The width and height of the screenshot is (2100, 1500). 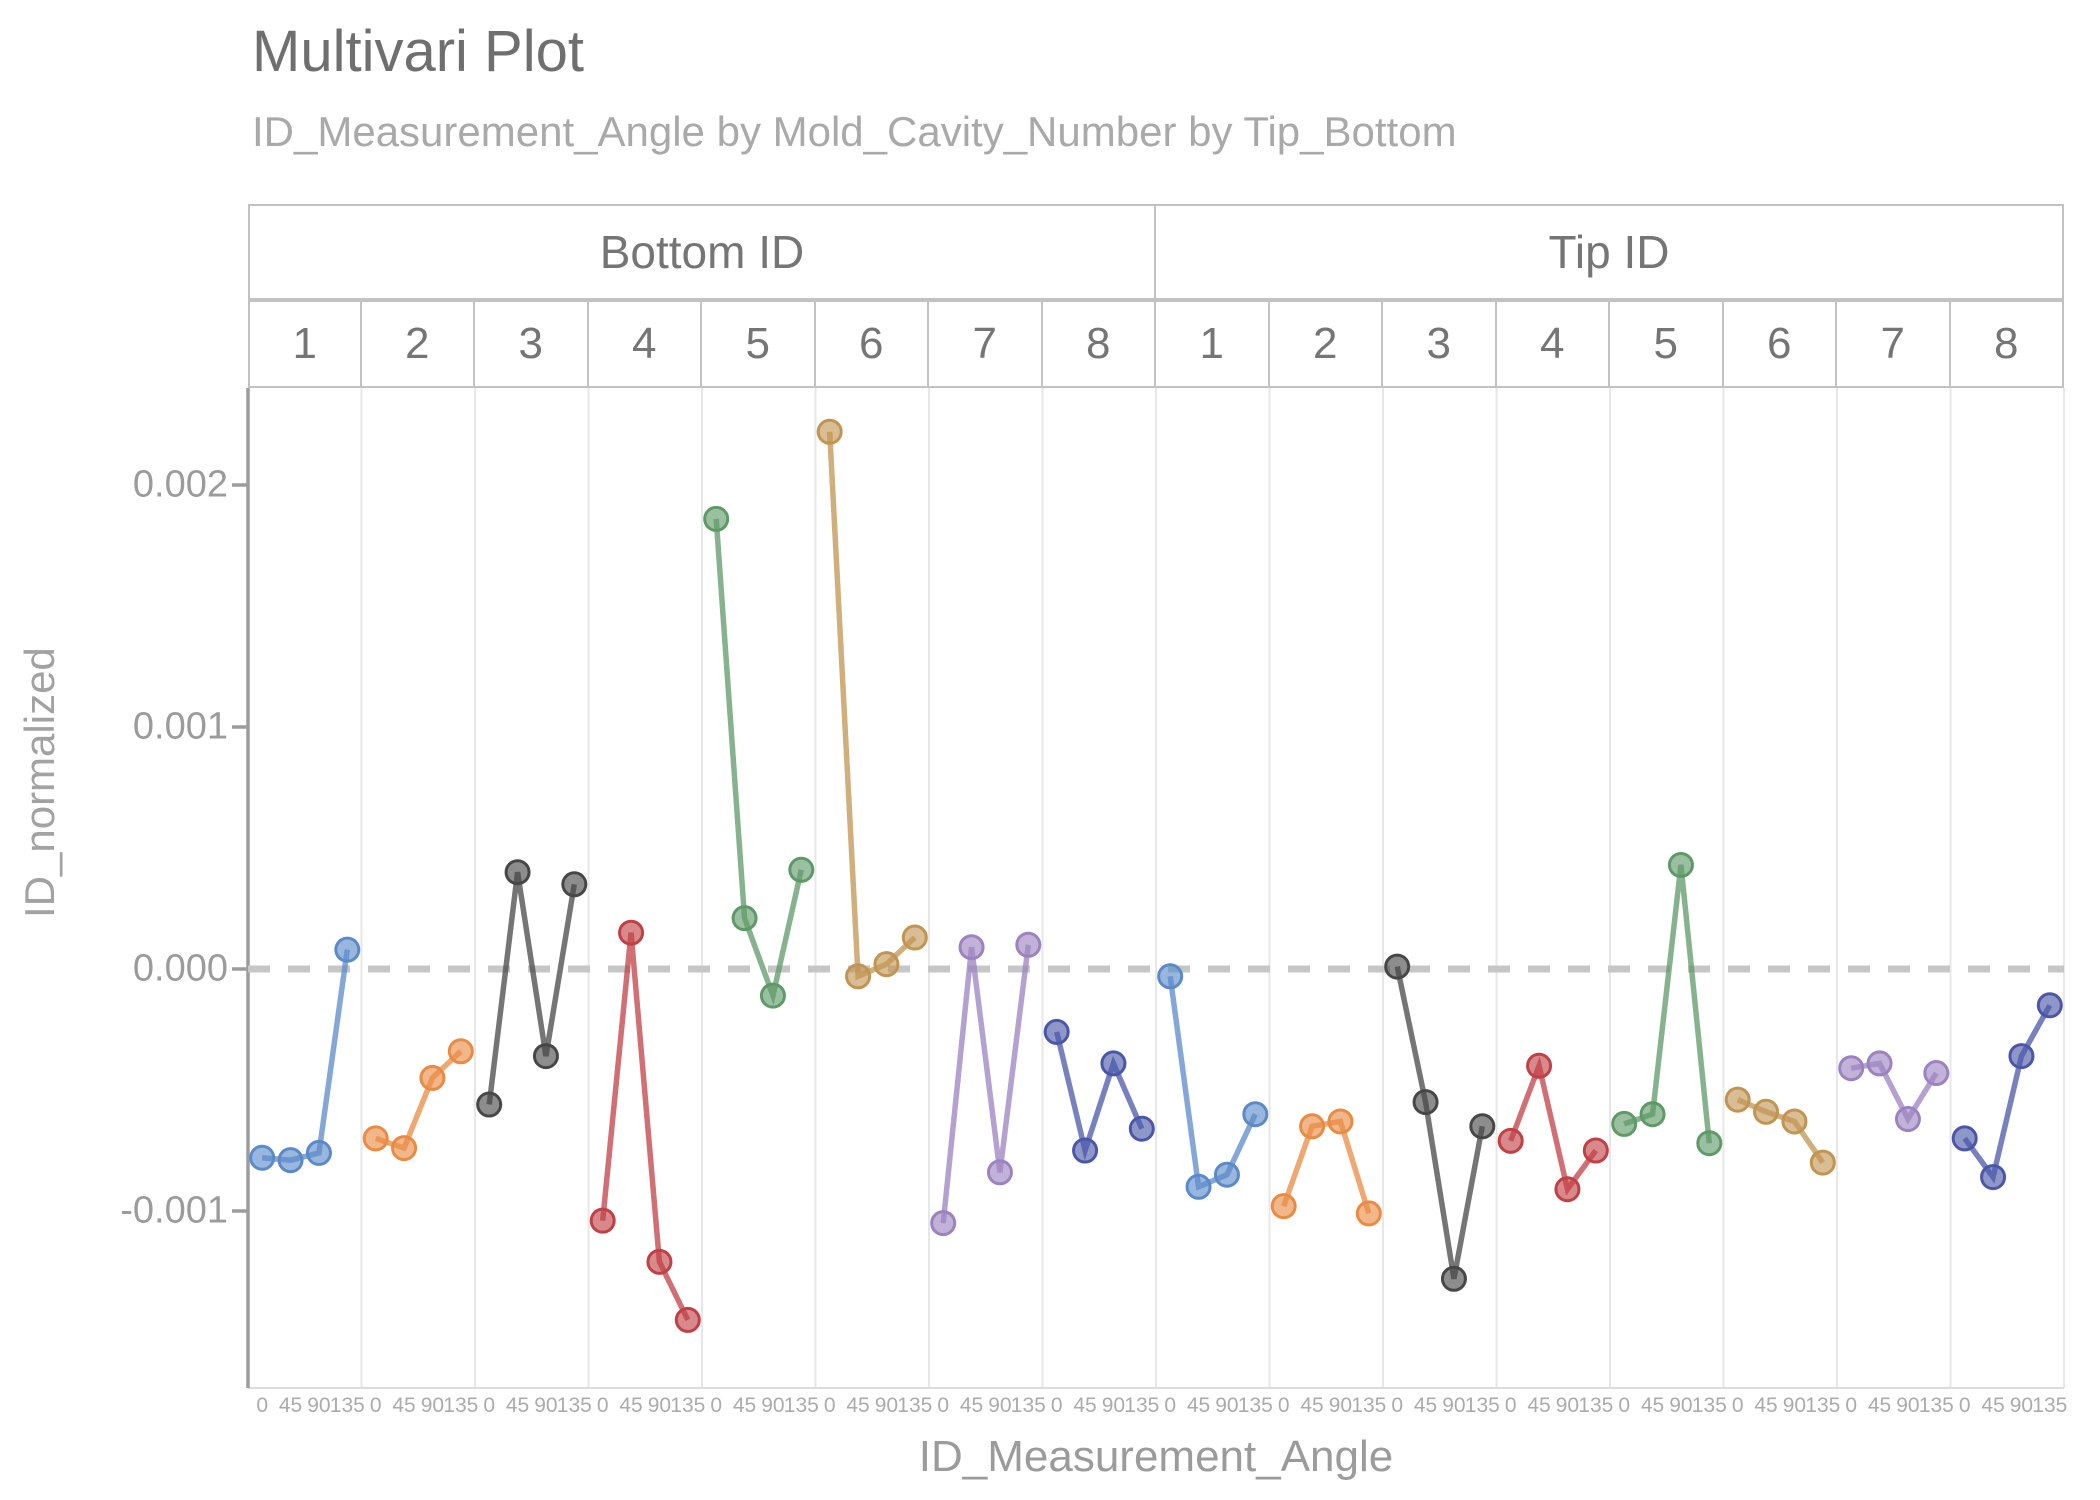 What do you see at coordinates (1610, 252) in the screenshot?
I see `facet-group-label-tip-id: Tip ID` at bounding box center [1610, 252].